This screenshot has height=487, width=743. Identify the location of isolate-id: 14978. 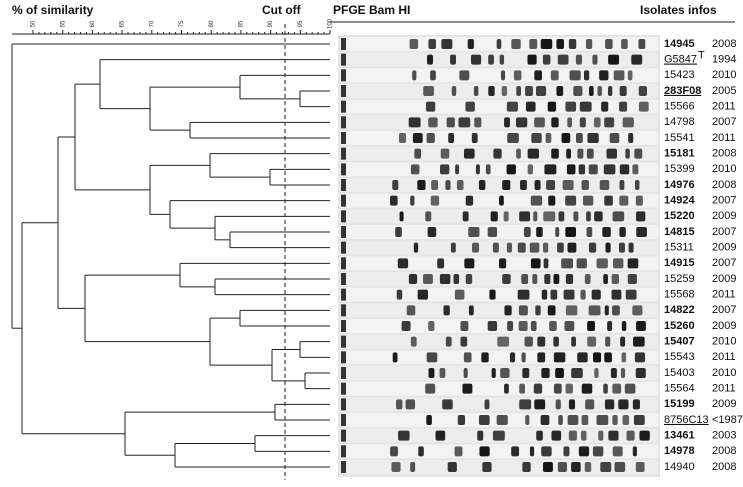
(679, 451).